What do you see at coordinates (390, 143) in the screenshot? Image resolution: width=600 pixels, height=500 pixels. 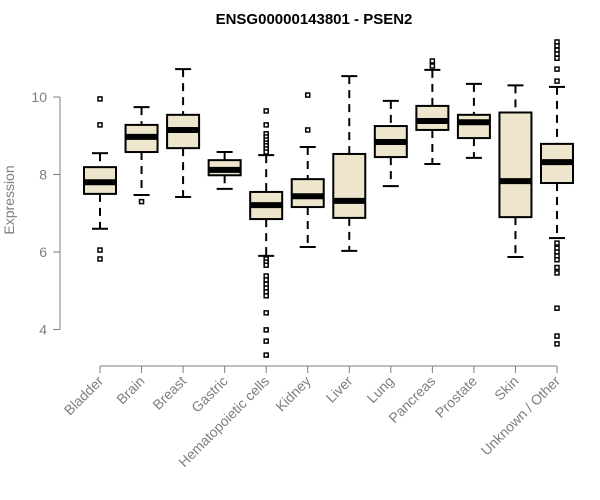 I see `box-lung` at bounding box center [390, 143].